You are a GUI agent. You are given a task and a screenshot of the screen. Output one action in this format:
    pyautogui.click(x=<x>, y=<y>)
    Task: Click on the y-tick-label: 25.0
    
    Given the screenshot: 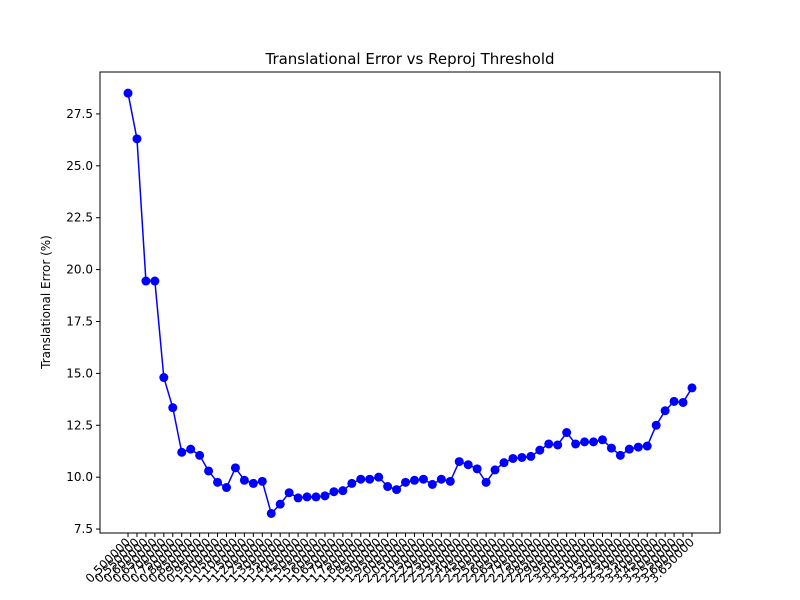 What is the action you would take?
    pyautogui.click(x=79, y=166)
    